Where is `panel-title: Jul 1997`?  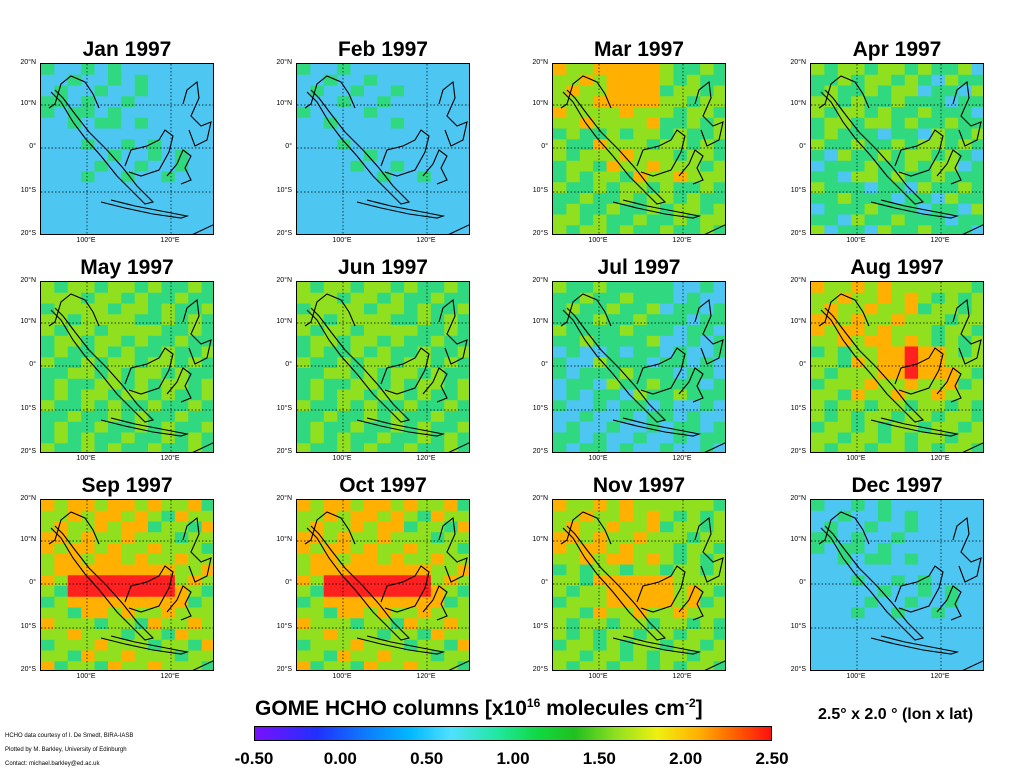 panel-title: Jul 1997 is located at coordinates (639, 267).